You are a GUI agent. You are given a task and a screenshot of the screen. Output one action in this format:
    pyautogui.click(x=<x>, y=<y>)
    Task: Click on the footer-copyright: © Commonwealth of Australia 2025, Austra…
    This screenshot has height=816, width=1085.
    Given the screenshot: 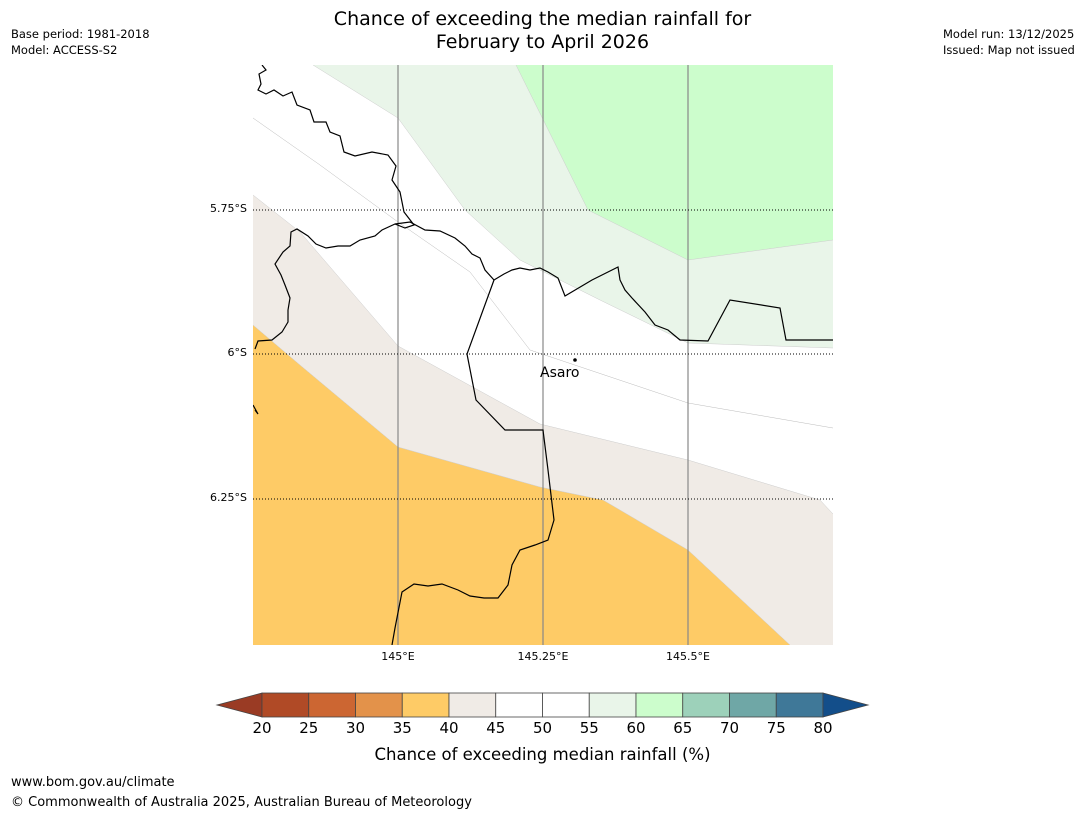 What is the action you would take?
    pyautogui.click(x=241, y=802)
    